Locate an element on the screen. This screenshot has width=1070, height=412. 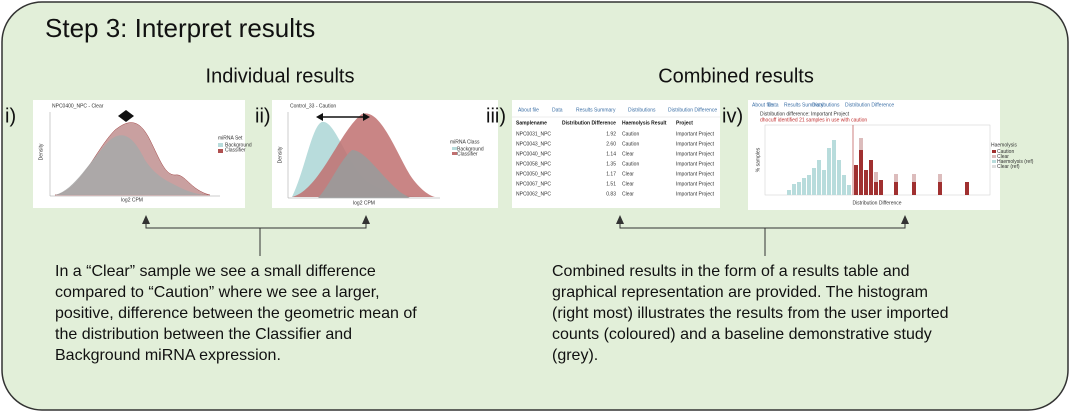
legend-title: miRNA Class is located at coordinates (465, 142).